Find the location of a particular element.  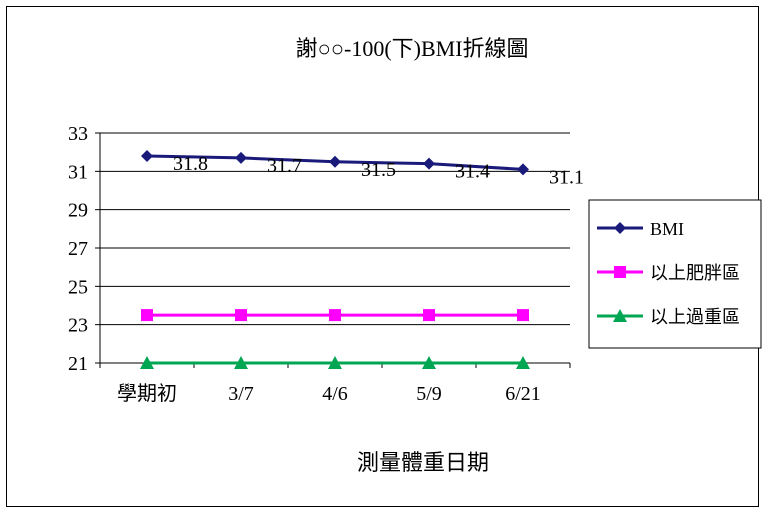

x-tick-label: 4/6 is located at coordinates (335, 394).